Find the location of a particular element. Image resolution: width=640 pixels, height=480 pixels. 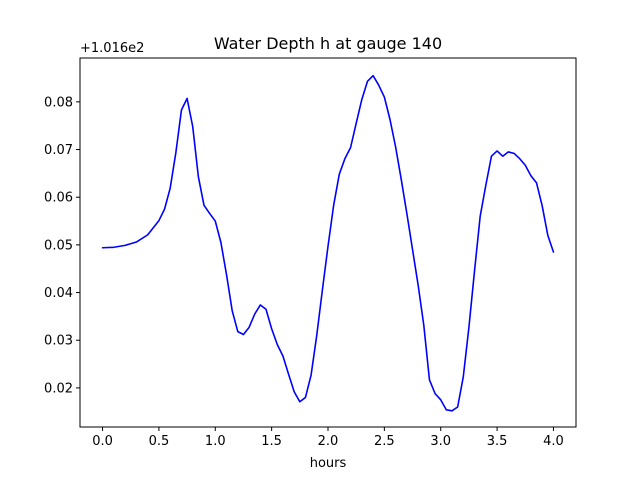

y-tick-label-3: 0.05 is located at coordinates (58, 245).